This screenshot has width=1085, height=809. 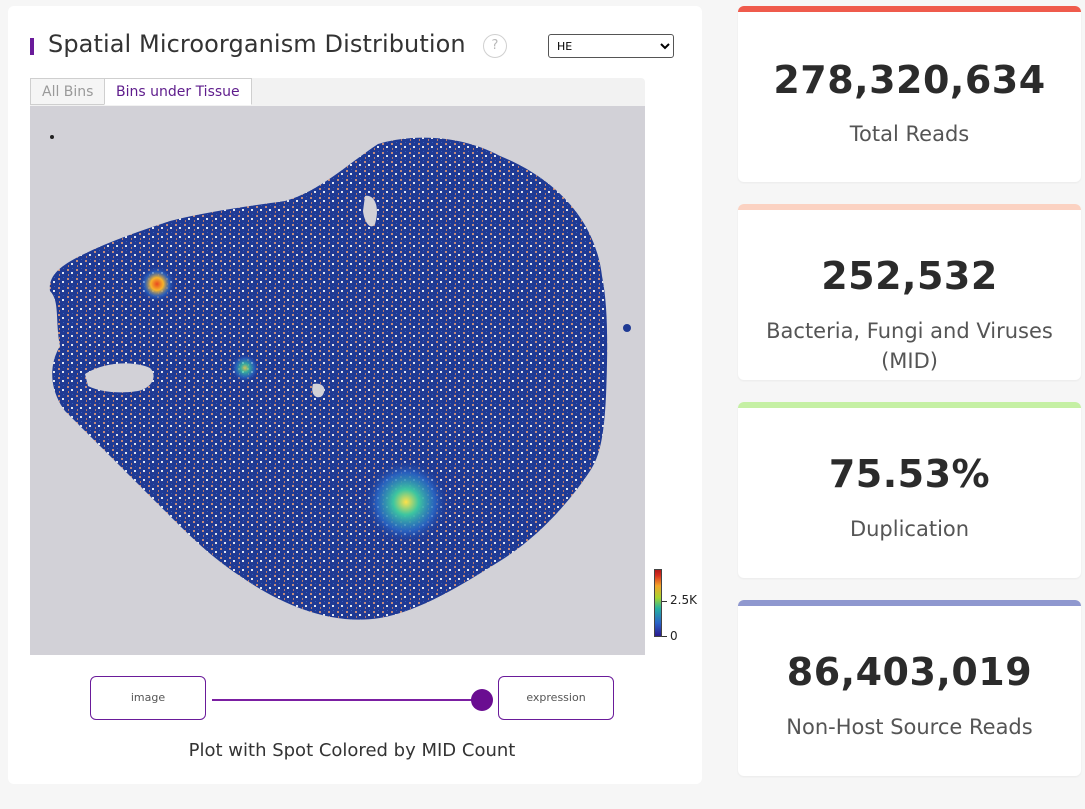 I want to click on tab-bins-under-tissue: Bins under Tissue, so click(x=178, y=91).